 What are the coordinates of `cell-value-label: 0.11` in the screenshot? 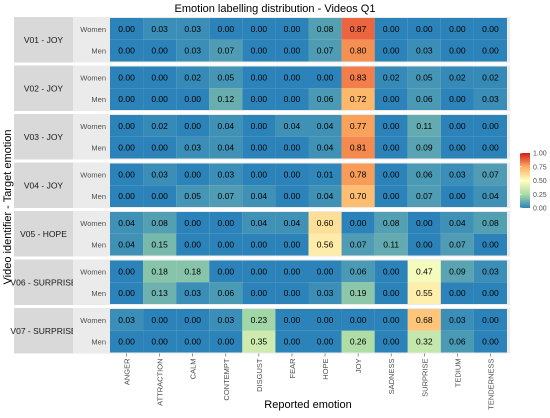 It's located at (391, 245).